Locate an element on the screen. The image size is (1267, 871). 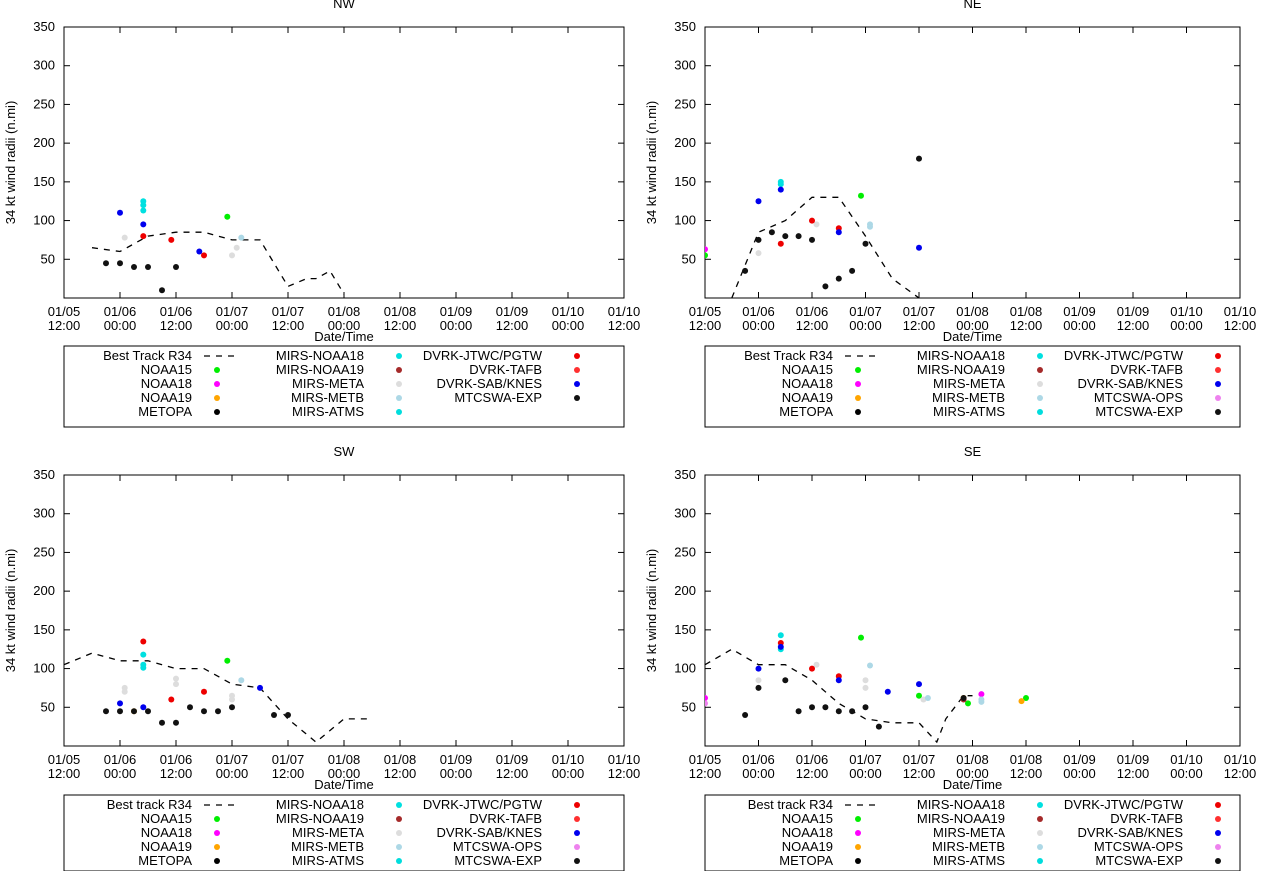
series-mirs-noaa18 is located at coordinates (143, 661).